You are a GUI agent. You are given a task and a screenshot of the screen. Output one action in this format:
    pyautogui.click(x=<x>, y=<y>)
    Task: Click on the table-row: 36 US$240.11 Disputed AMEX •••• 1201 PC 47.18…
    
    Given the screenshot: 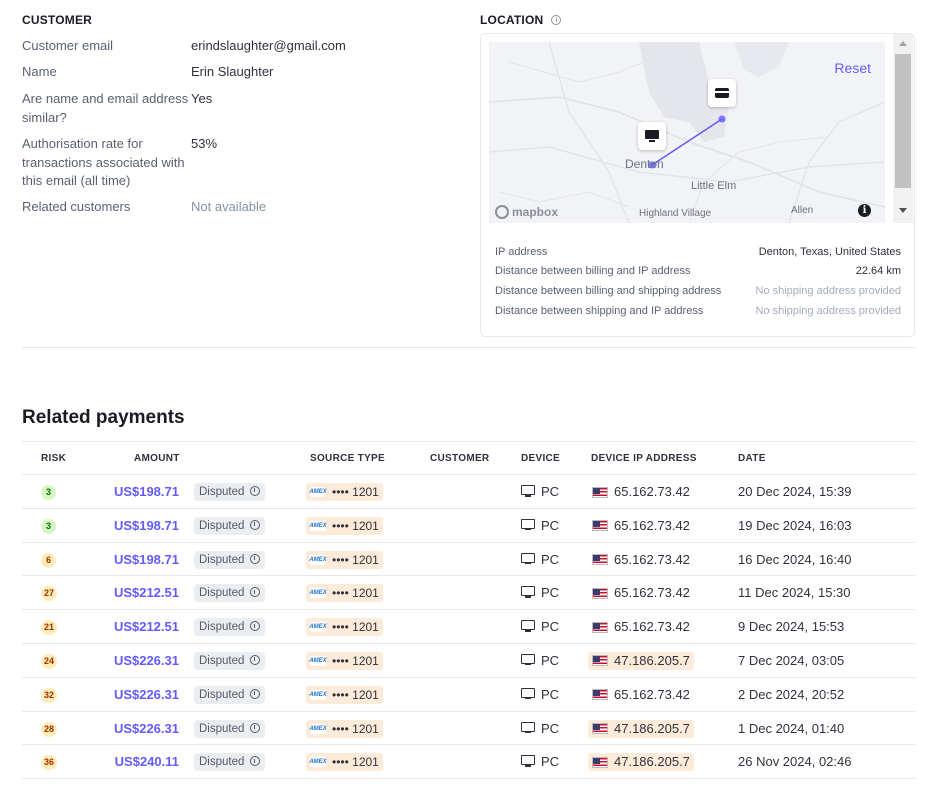 What is the action you would take?
    pyautogui.click(x=468, y=762)
    